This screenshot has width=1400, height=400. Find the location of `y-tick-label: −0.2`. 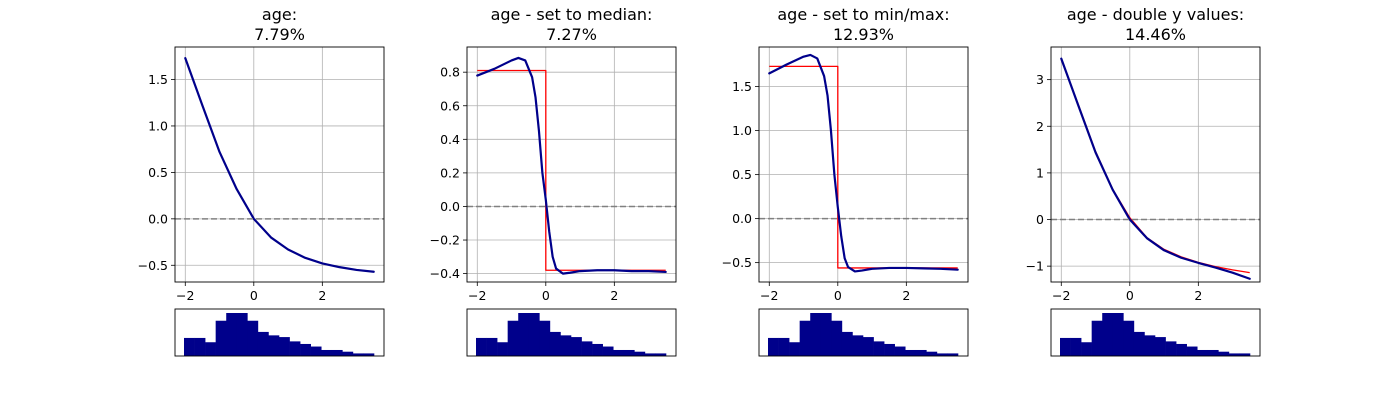

y-tick-label: −0.2 is located at coordinates (445, 240).